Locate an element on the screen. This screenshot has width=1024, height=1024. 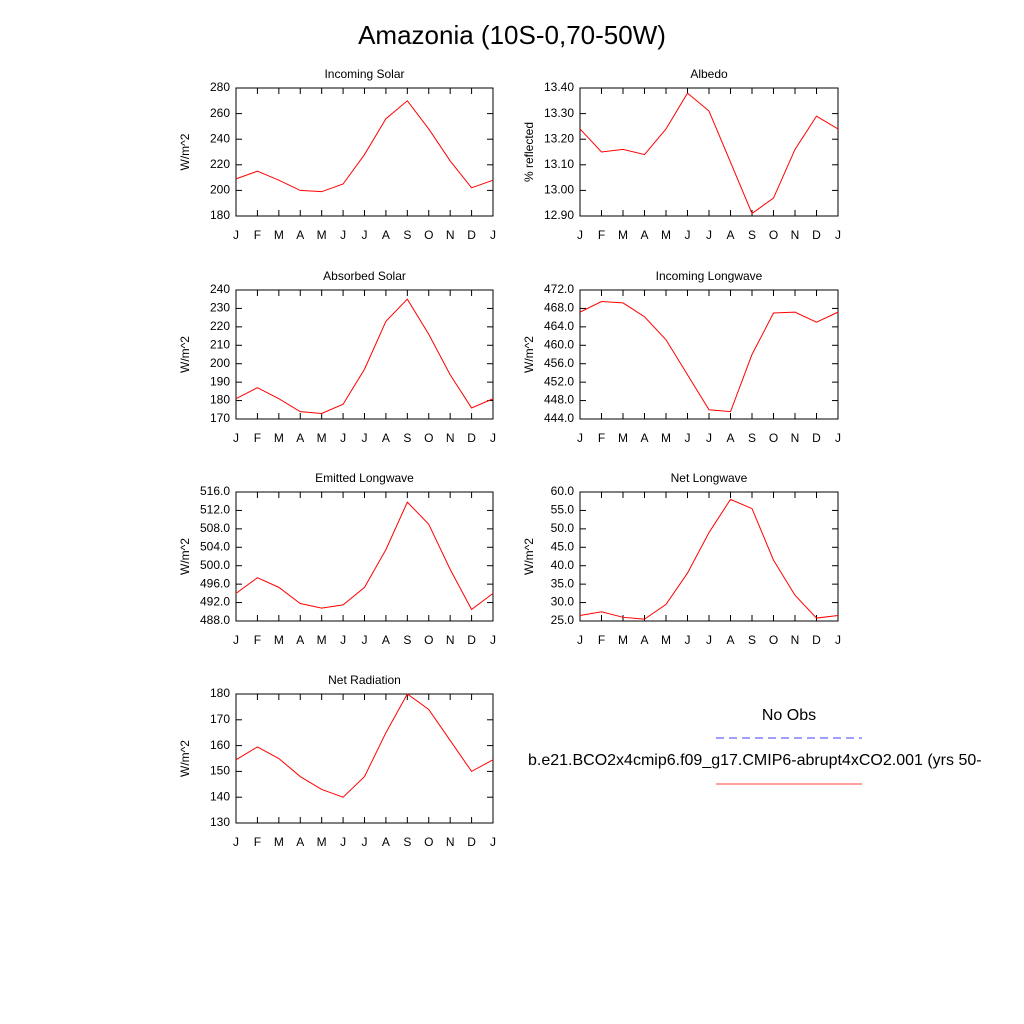
y-tick-label: 60.0 is located at coordinates (563, 491).